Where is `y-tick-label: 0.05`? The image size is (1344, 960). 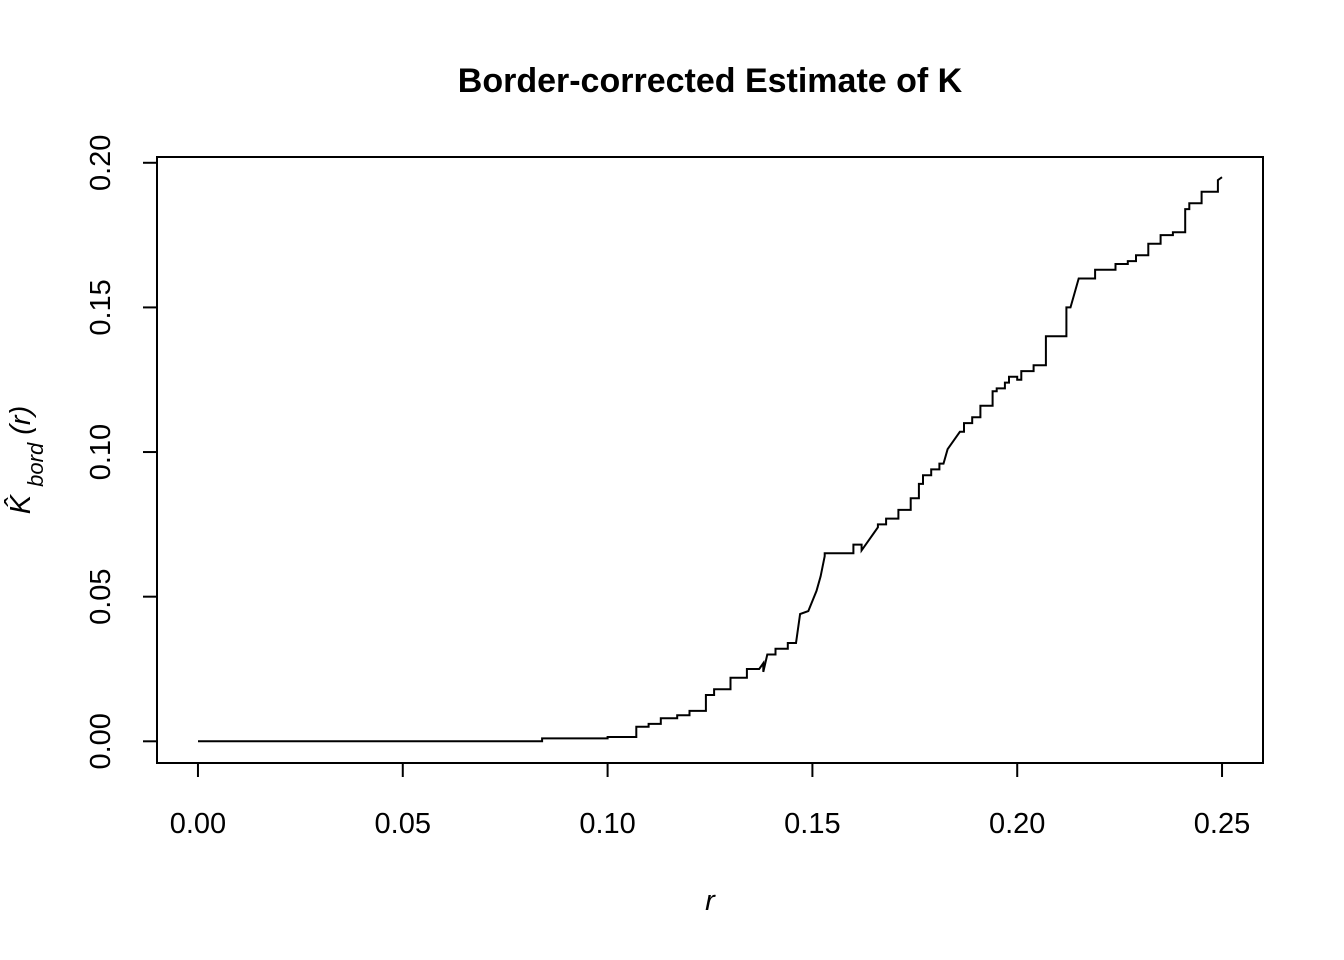
y-tick-label: 0.05 is located at coordinates (101, 596).